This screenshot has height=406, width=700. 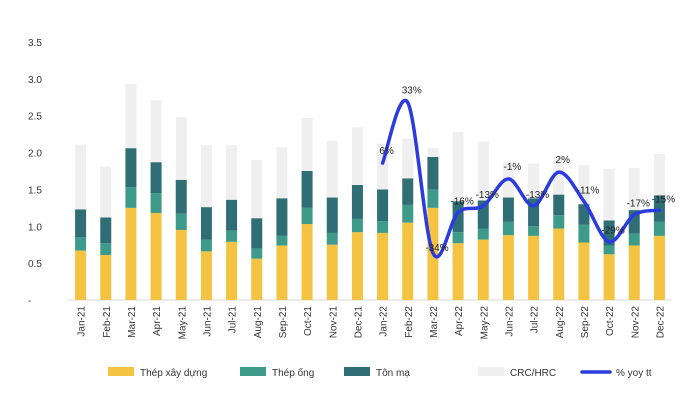 What do you see at coordinates (612, 231) in the screenshot?
I see `yoy-data-label: -29%` at bounding box center [612, 231].